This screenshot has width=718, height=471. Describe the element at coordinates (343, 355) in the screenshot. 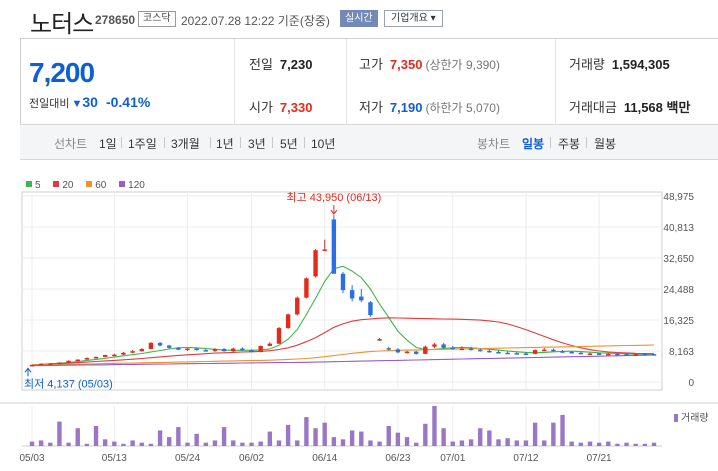

I see `ma60-line` at that location.